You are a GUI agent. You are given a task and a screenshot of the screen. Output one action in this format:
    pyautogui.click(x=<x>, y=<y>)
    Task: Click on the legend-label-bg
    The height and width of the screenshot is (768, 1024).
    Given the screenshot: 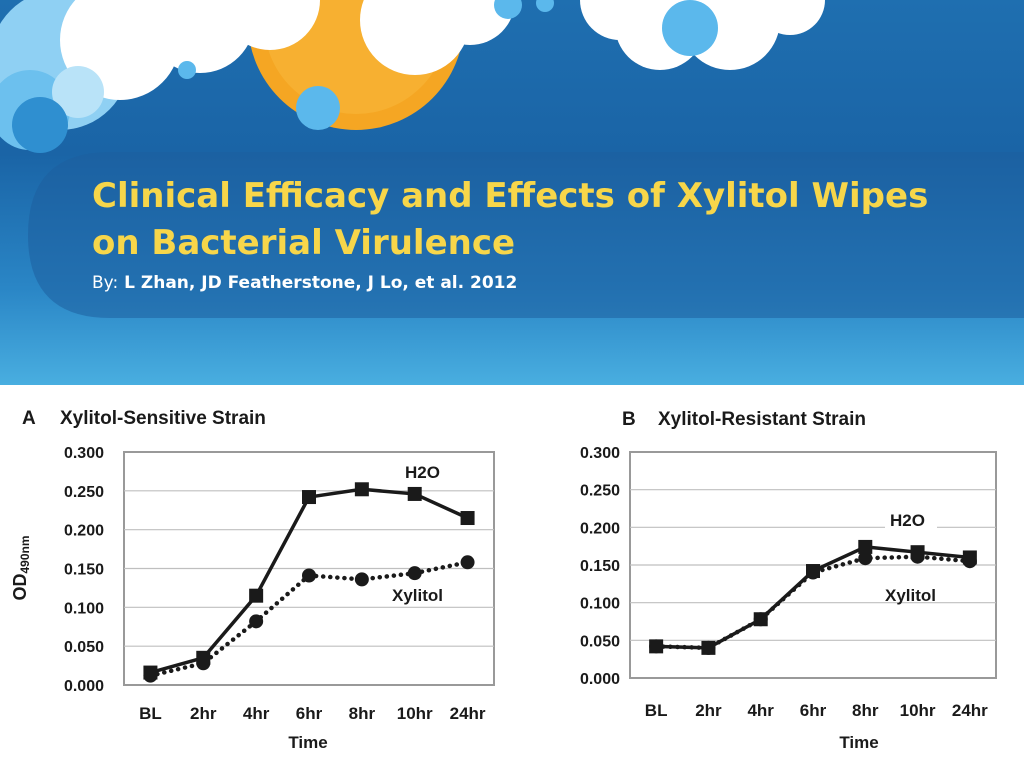 What is the action you would take?
    pyautogui.click(x=911, y=519)
    